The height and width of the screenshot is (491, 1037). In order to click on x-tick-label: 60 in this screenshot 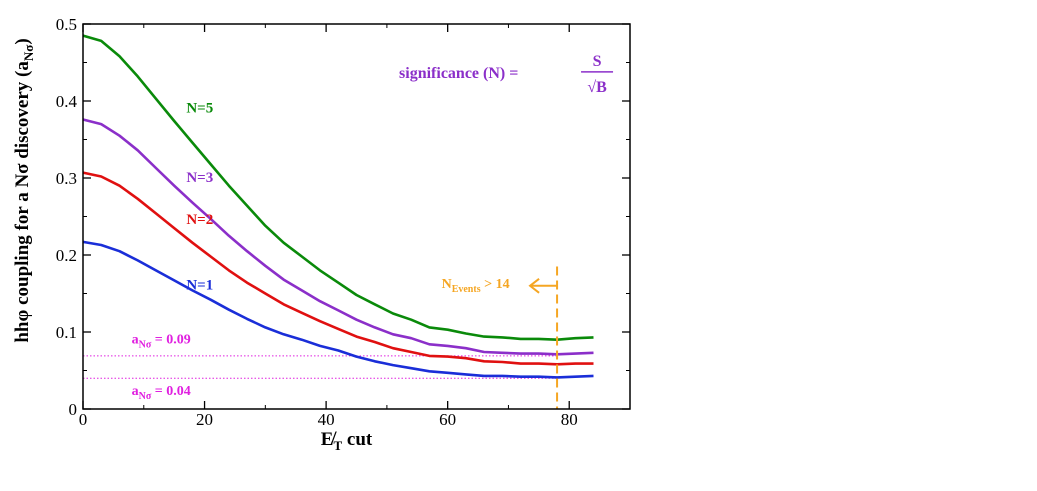, I will do `click(447, 419)`.